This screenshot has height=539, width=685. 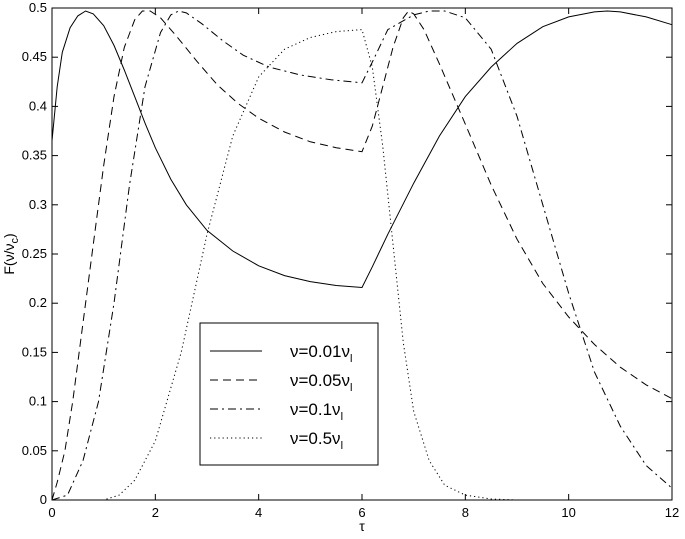 I want to click on y-tick-label: 0.5, so click(x=38, y=7).